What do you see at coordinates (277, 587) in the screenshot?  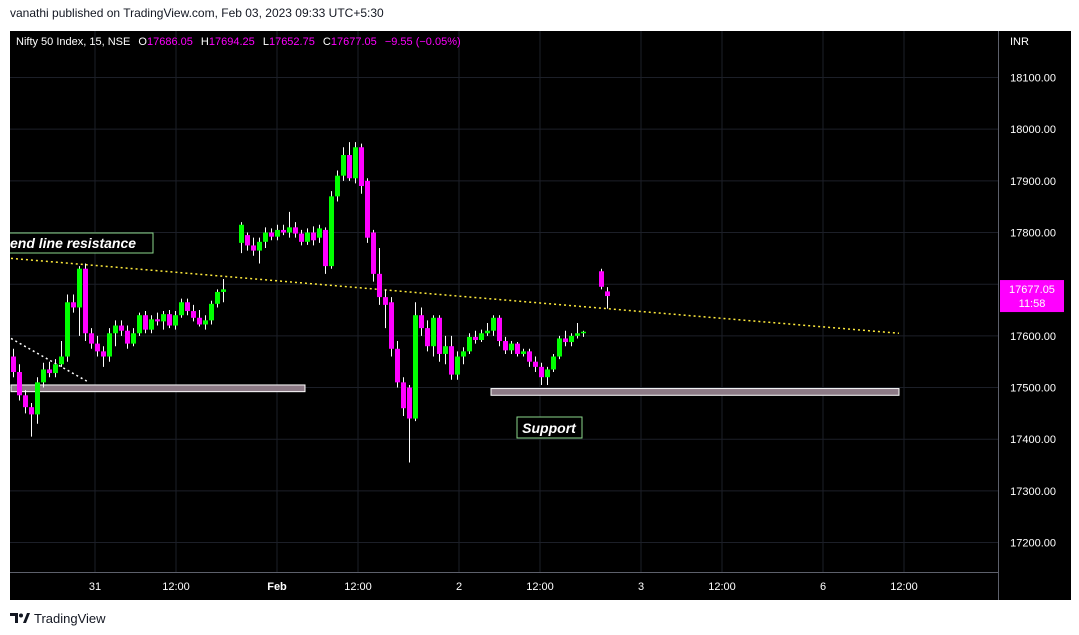 I see `x-tick-label: Feb` at bounding box center [277, 587].